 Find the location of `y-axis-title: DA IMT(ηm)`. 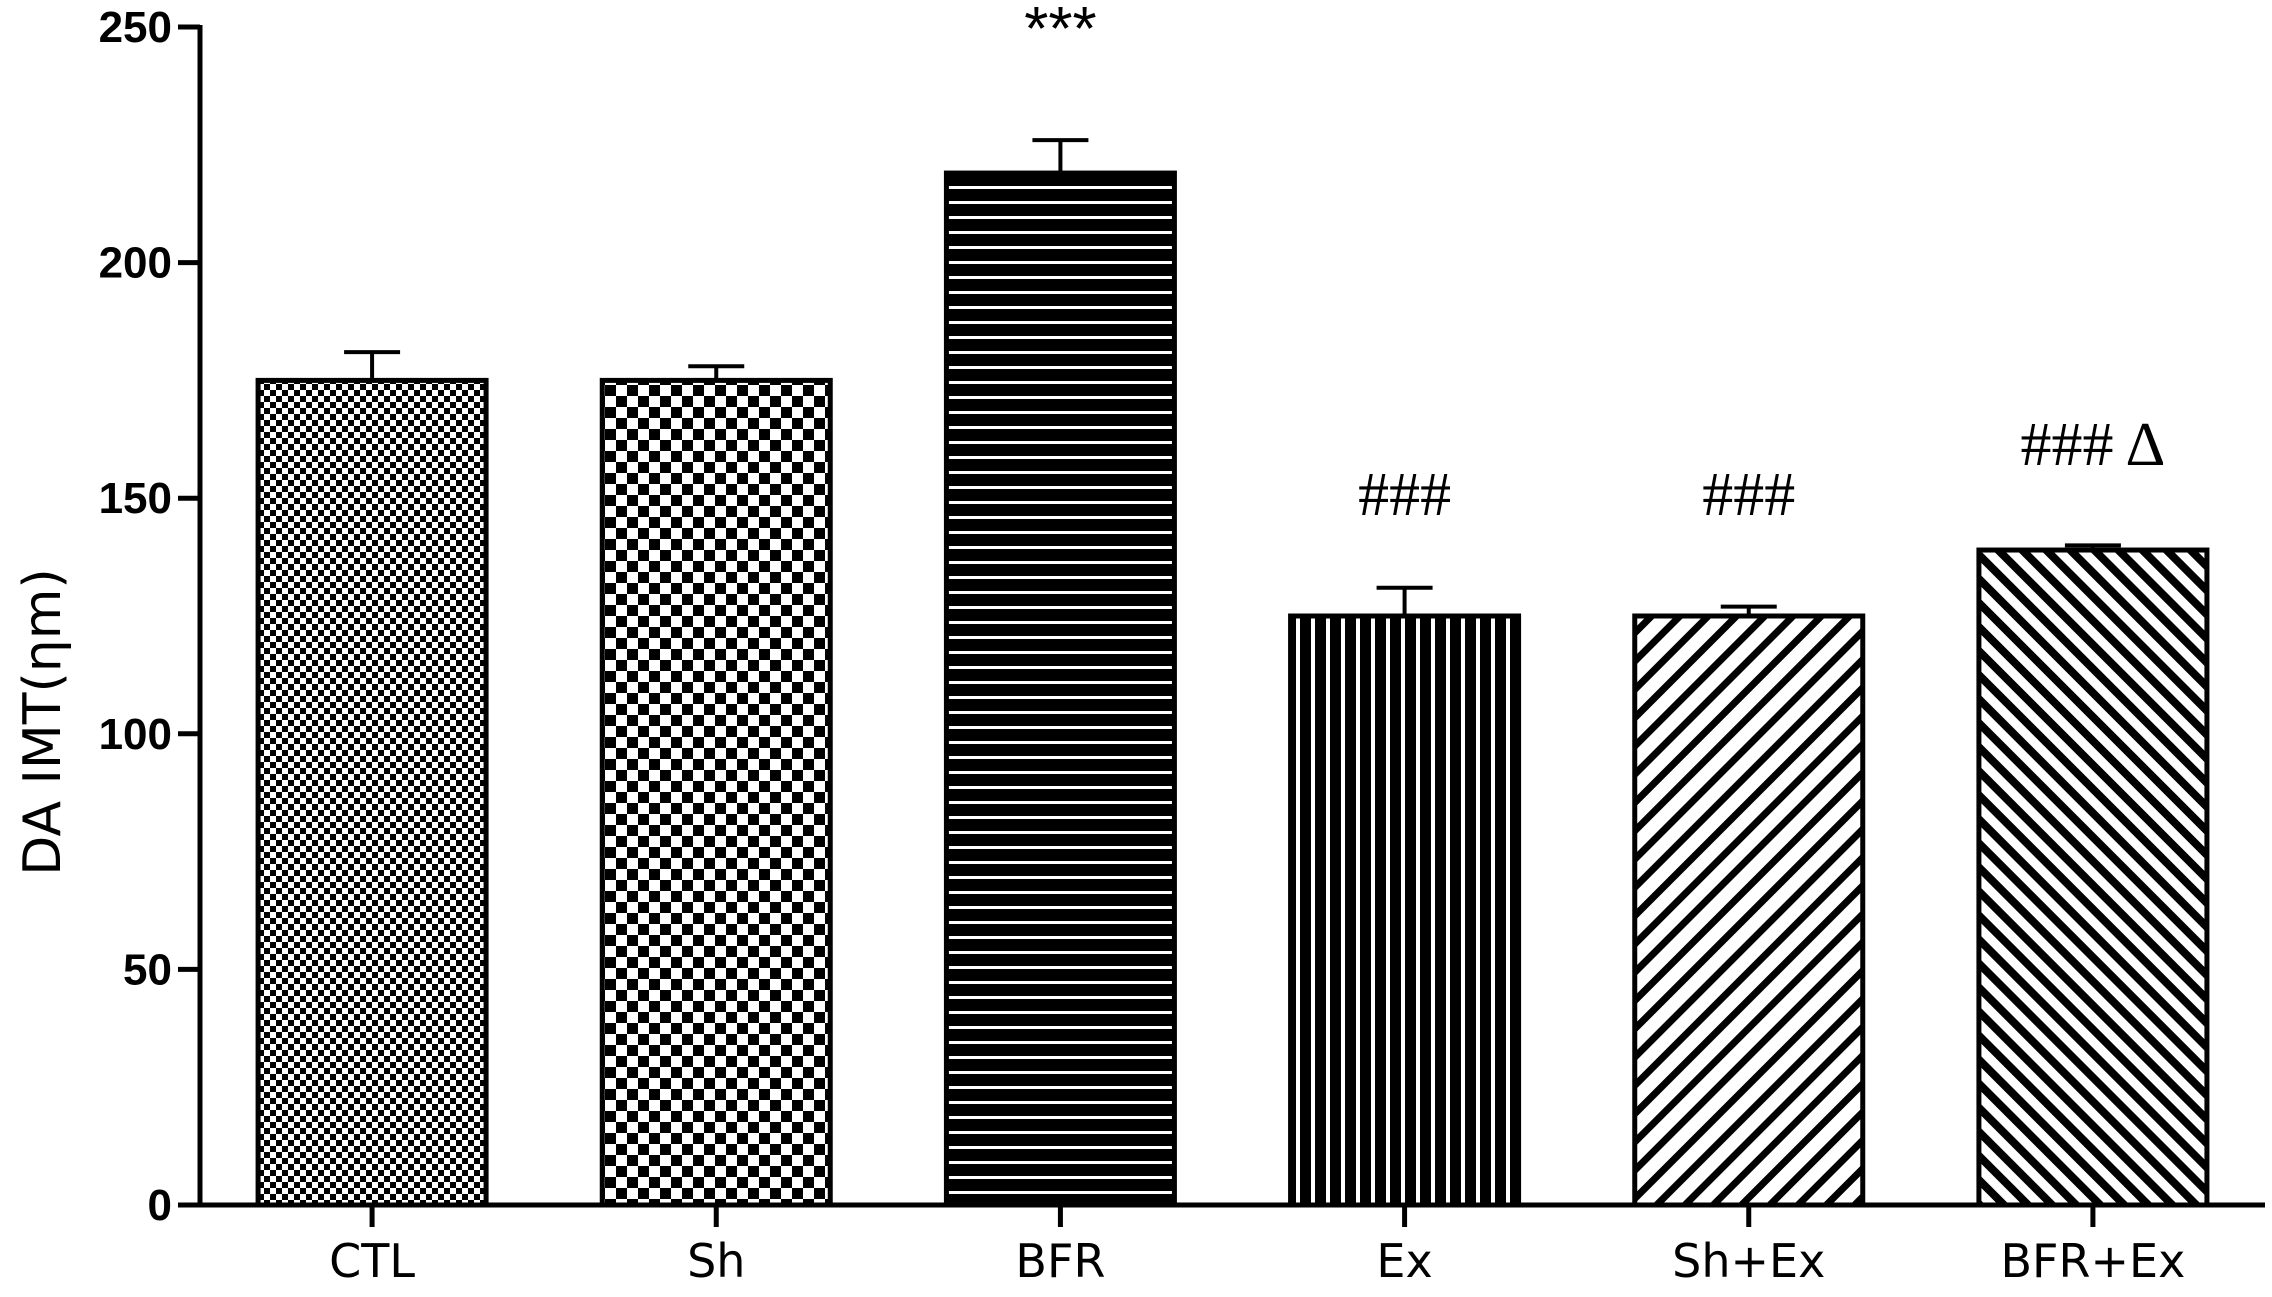

y-axis-title: DA IMT(ηm) is located at coordinates (43, 721).